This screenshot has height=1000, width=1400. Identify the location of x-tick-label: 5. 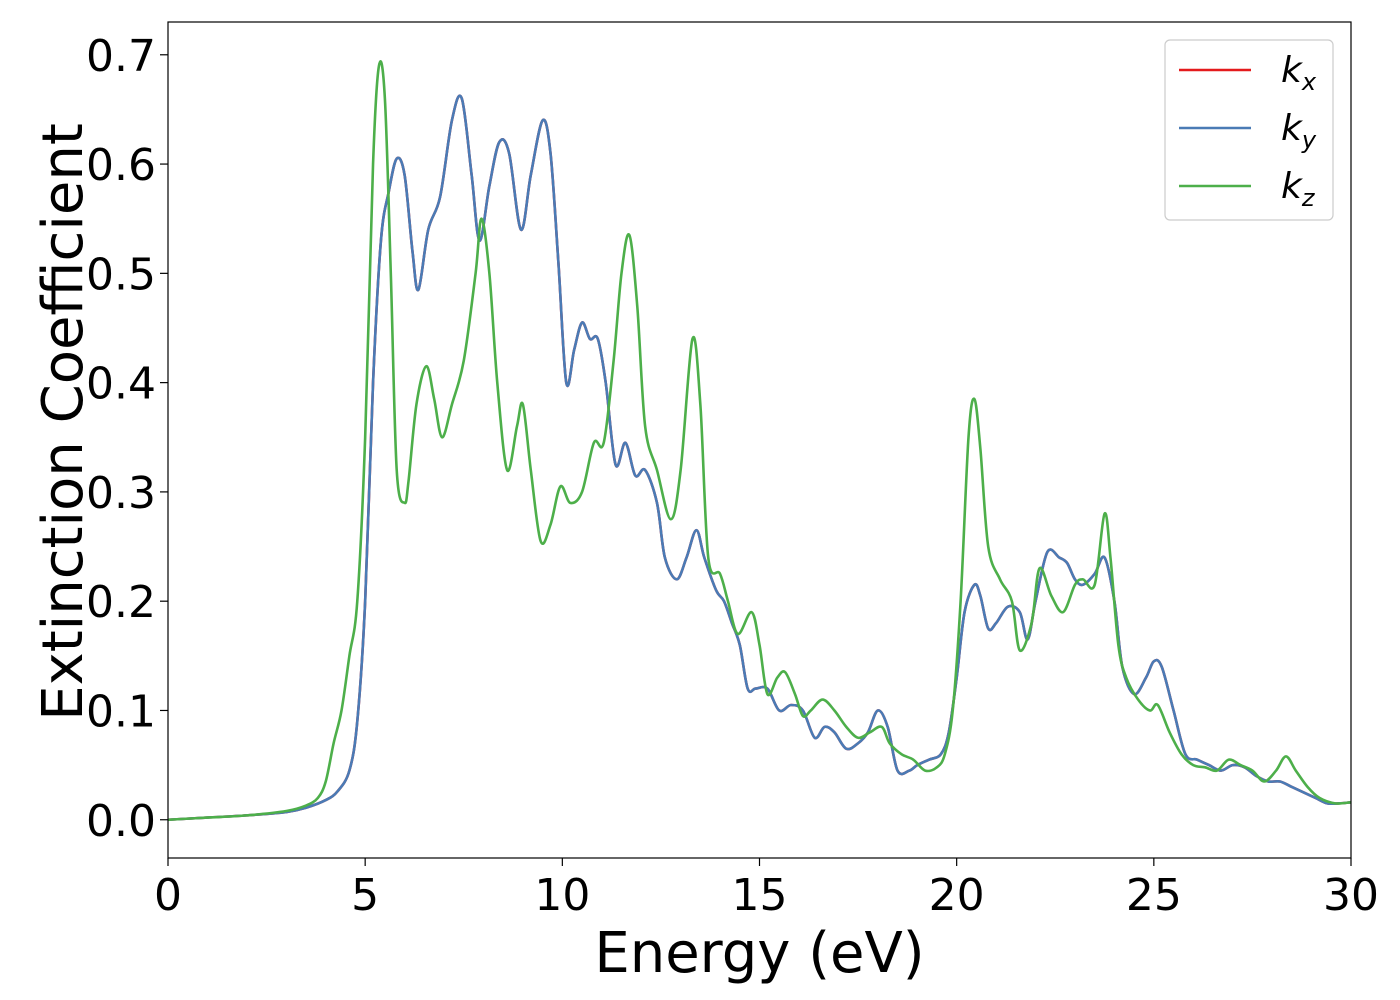
(365, 895).